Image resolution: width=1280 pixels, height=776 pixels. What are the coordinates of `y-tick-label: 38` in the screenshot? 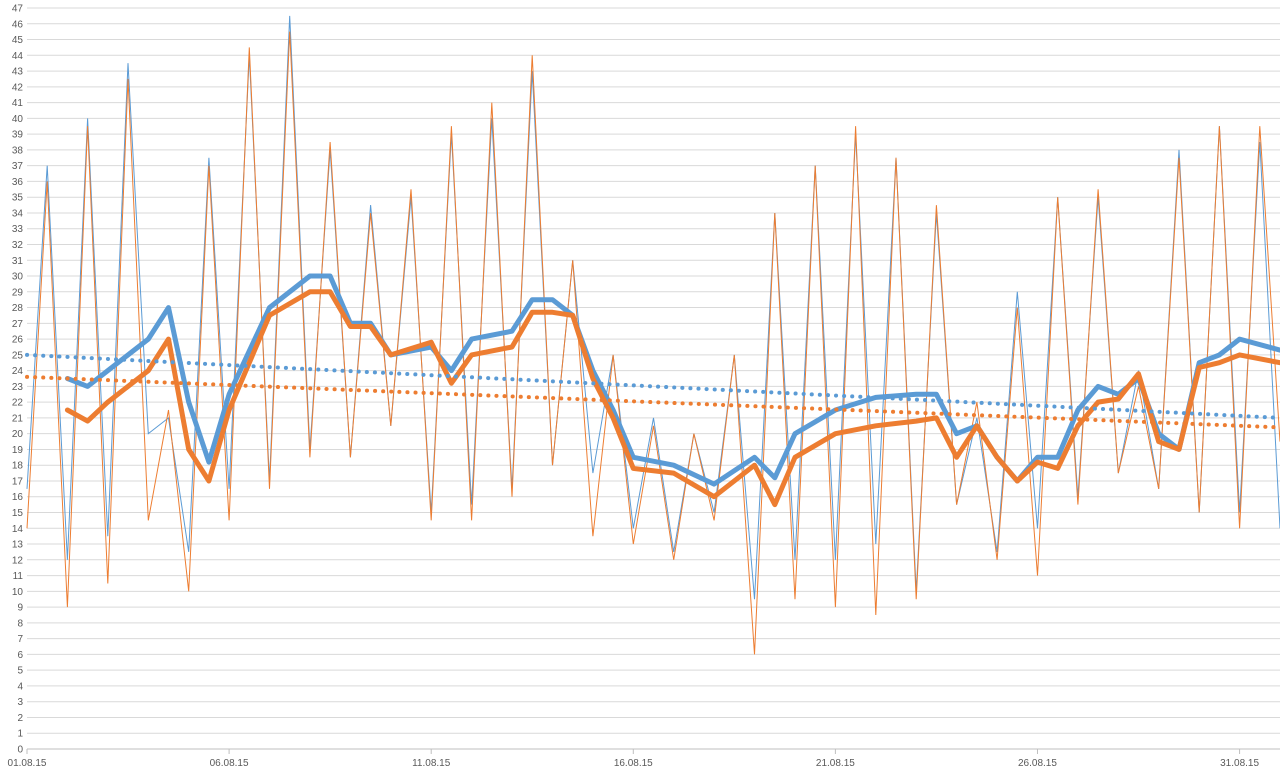 It's located at (18, 150).